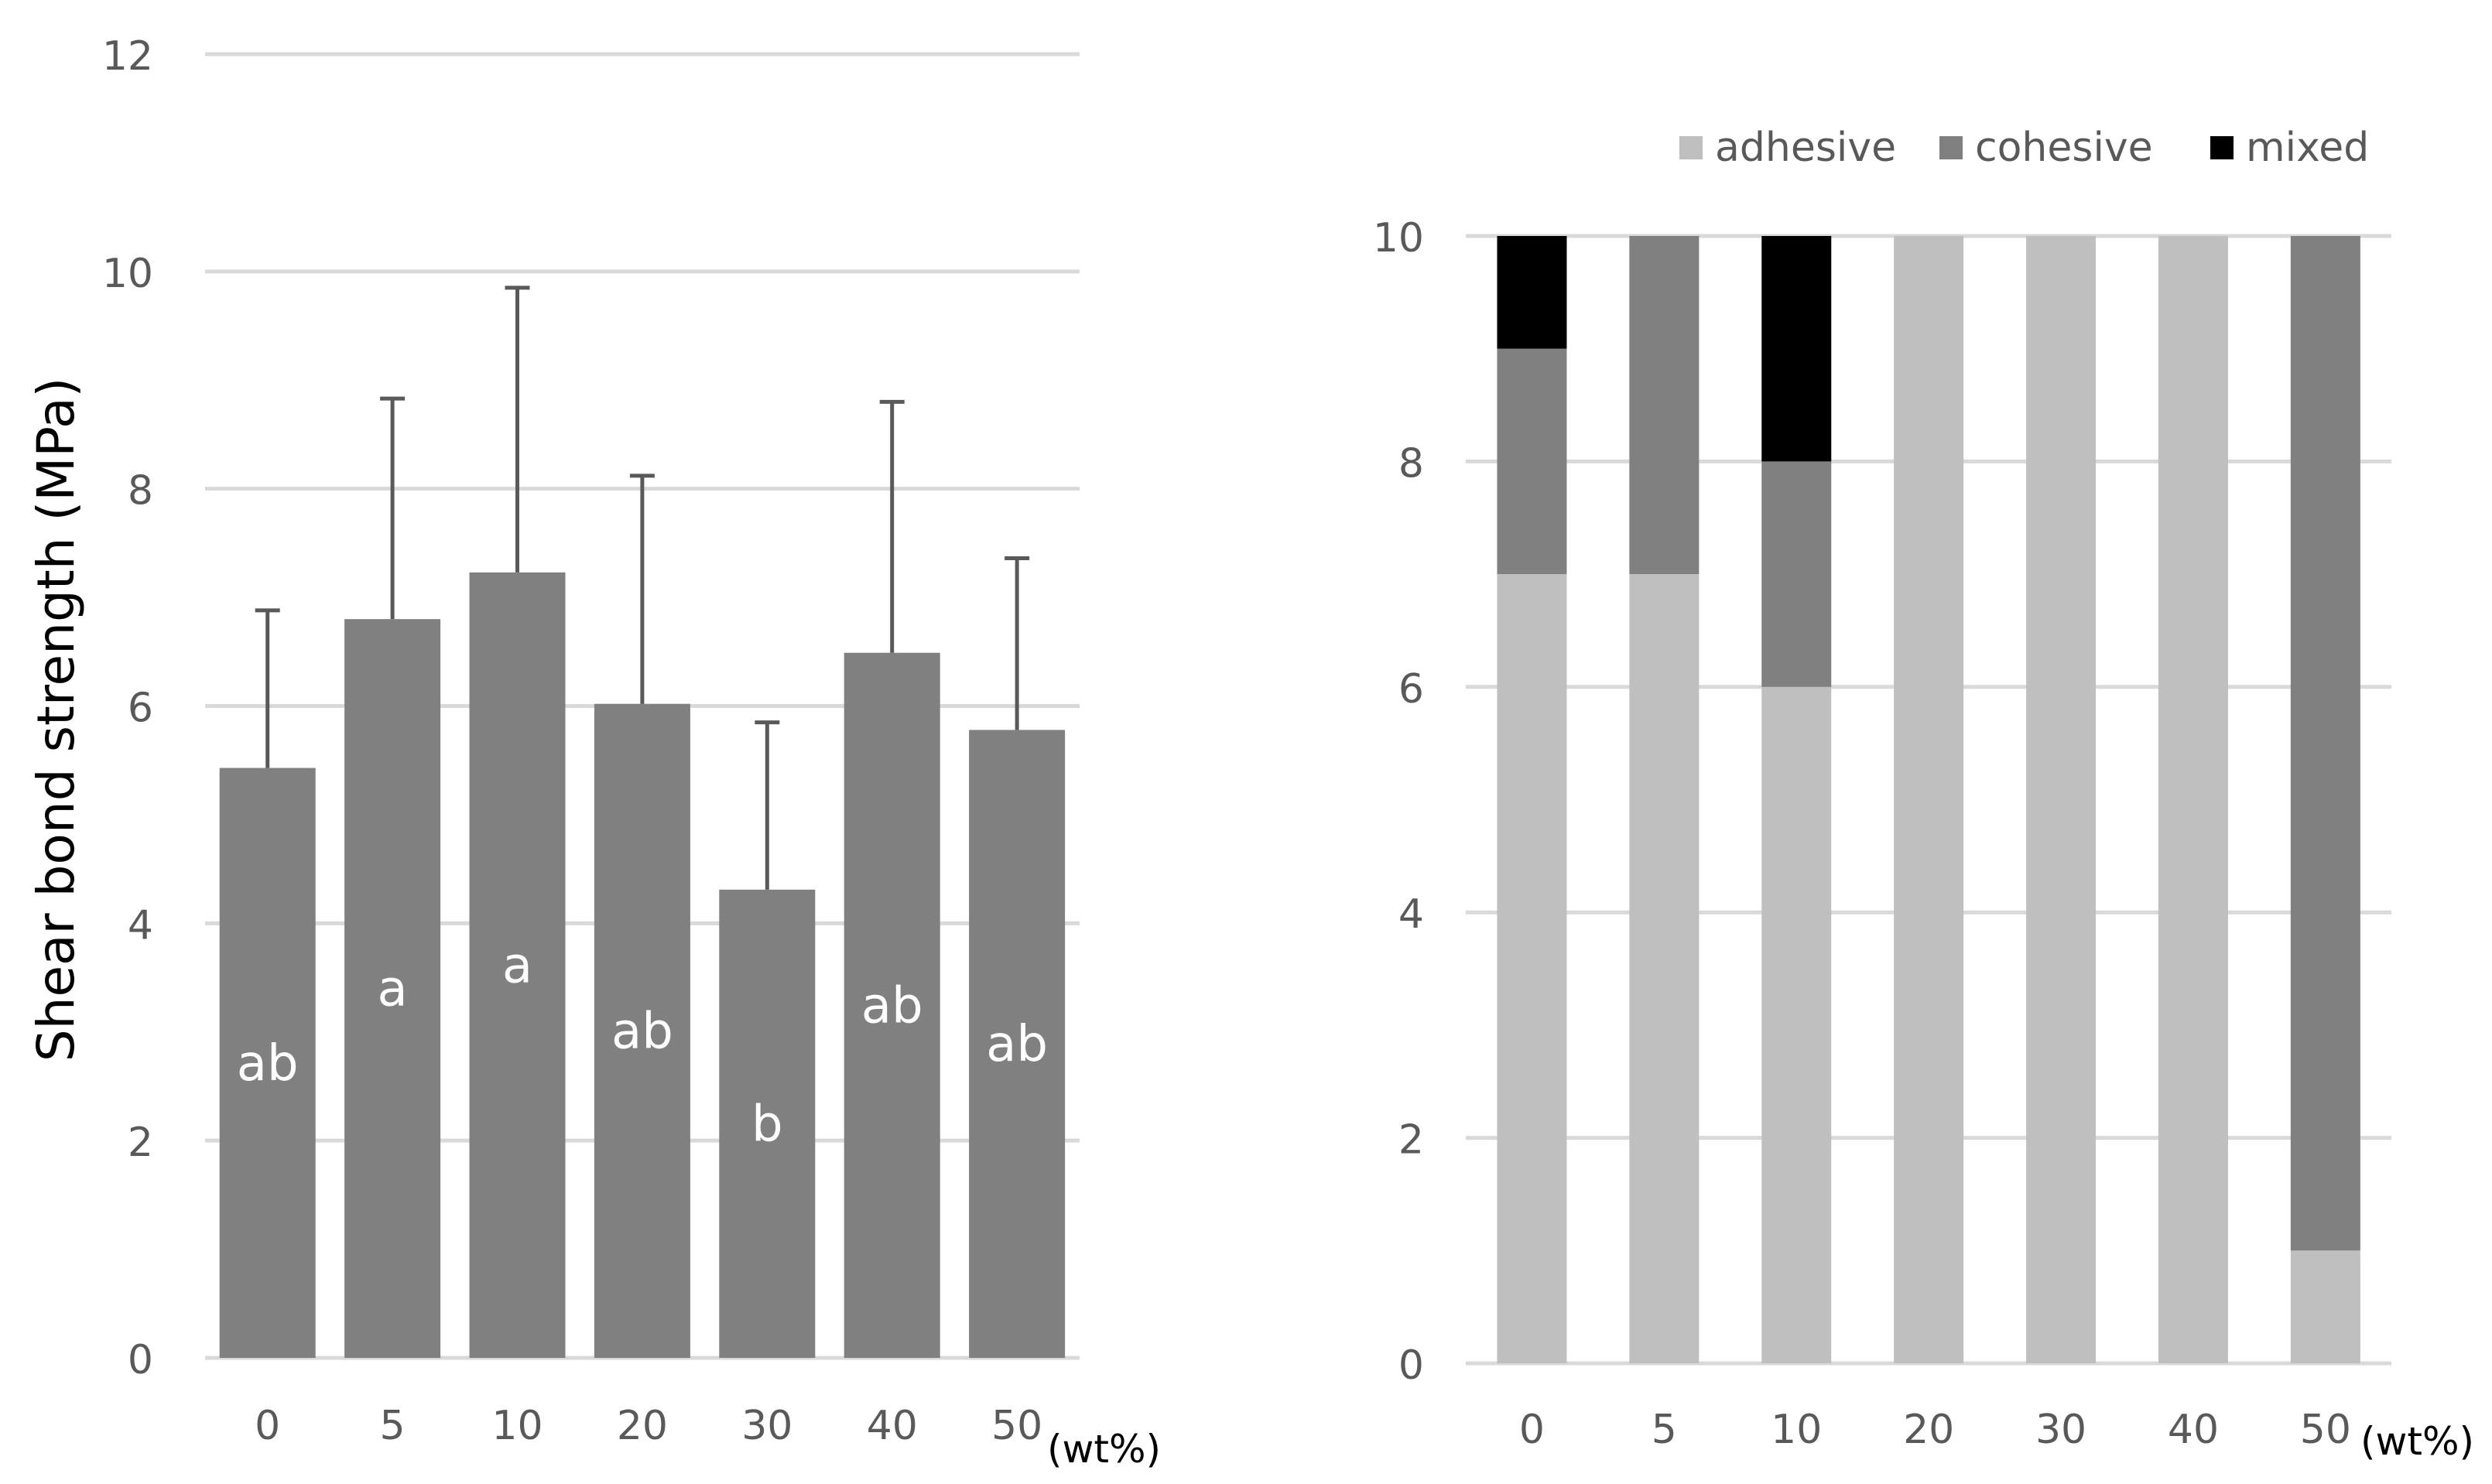 Image resolution: width=2492 pixels, height=1484 pixels. What do you see at coordinates (2222, 148) in the screenshot?
I see `legend-swatch-mixed` at bounding box center [2222, 148].